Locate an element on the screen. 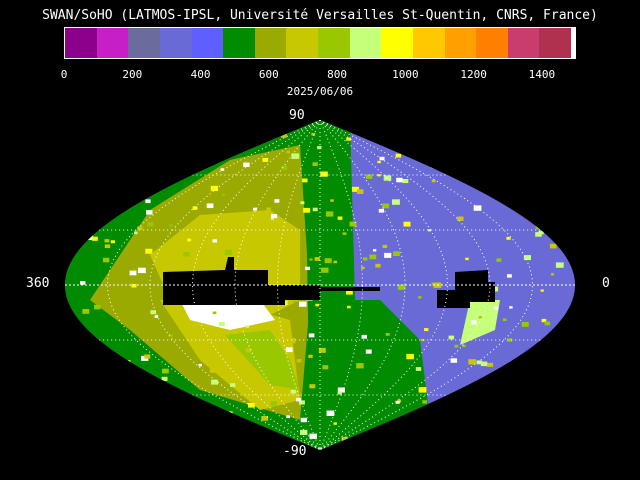 The image size is (640, 480). axis-label-left: 360 is located at coordinates (38, 283).